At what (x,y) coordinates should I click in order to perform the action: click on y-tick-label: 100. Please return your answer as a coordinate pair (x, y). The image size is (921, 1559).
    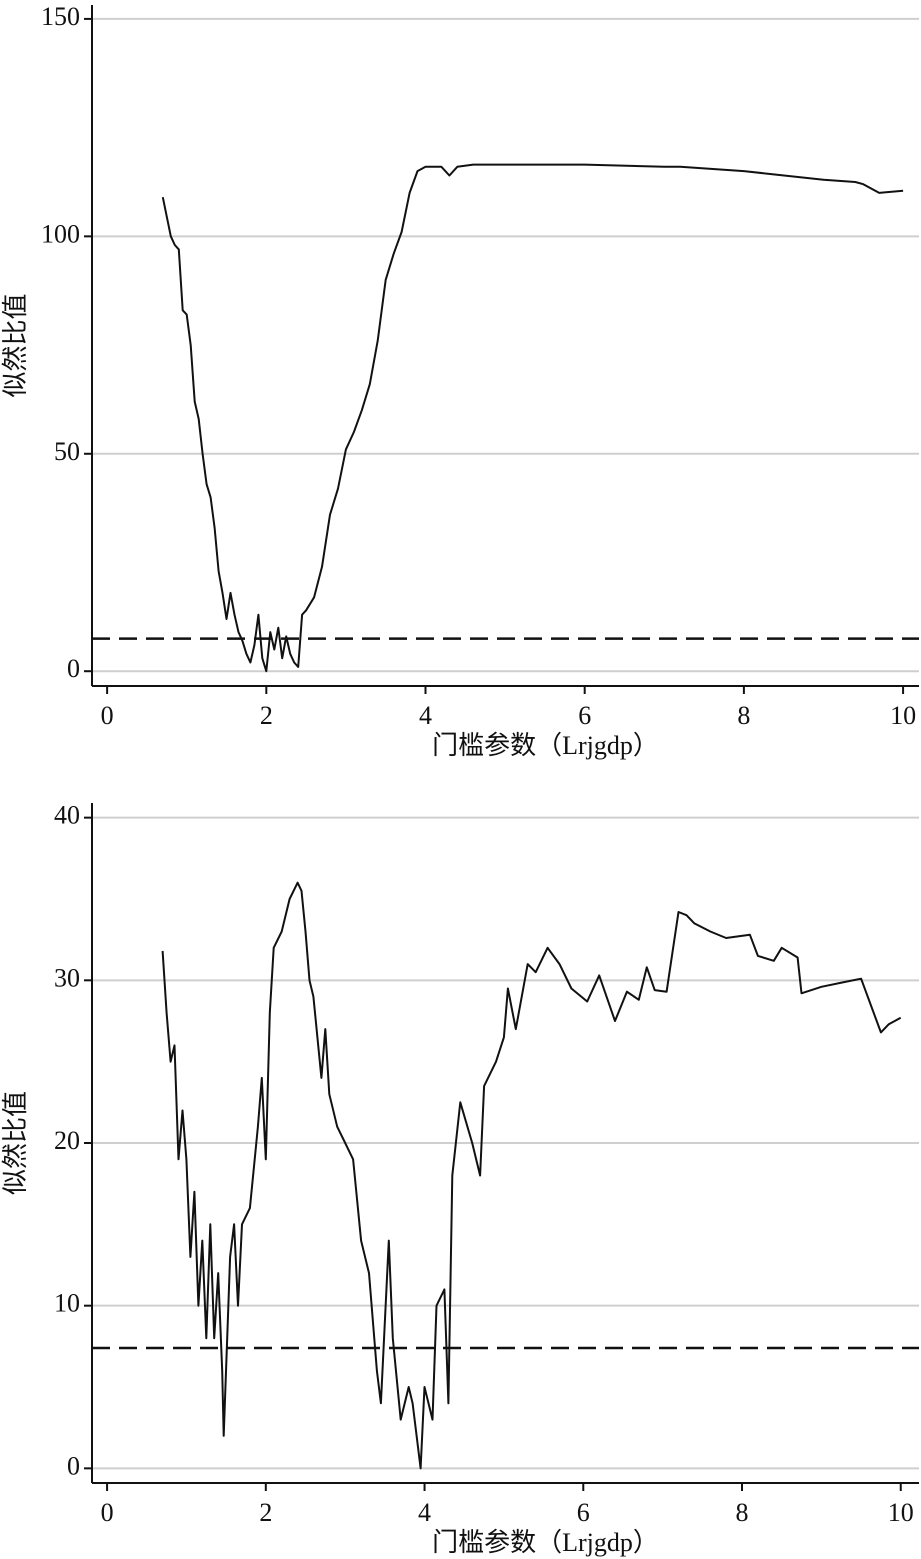
    Looking at the image, I should click on (60, 233).